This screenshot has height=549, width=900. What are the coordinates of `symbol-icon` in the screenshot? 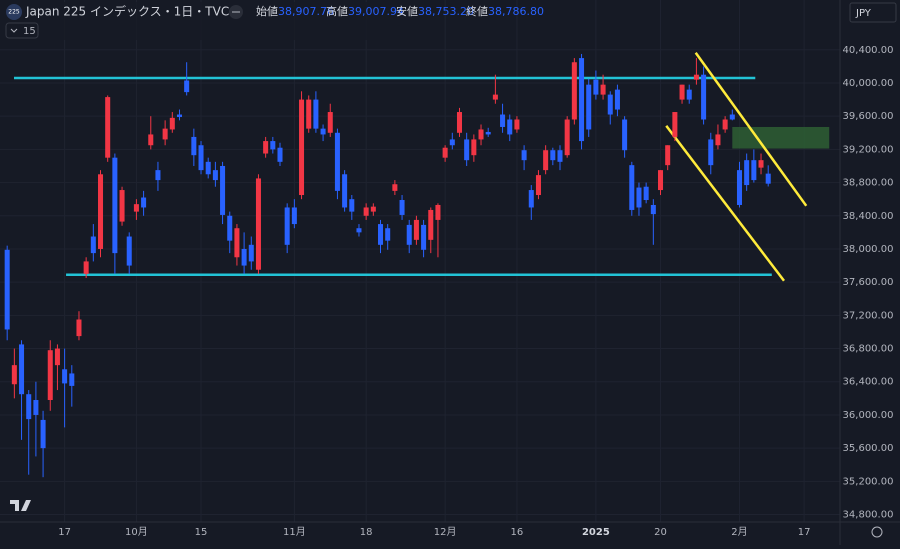 It's located at (14, 12).